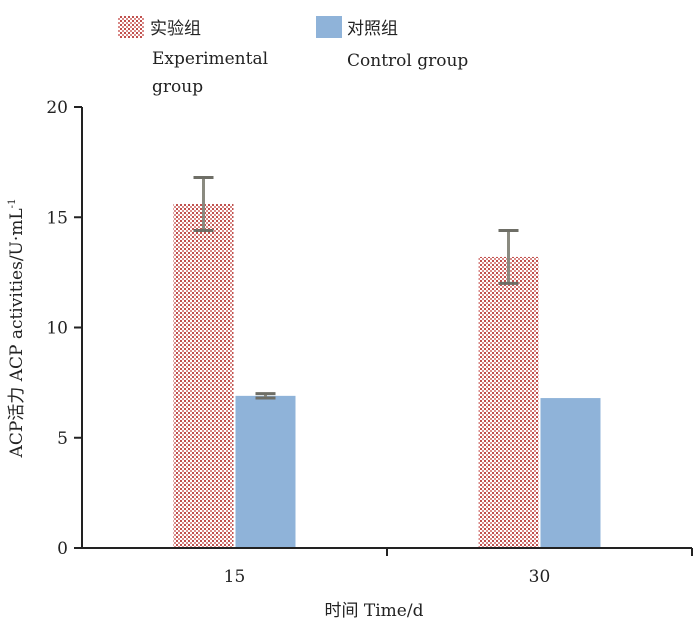 The image size is (700, 624). I want to click on legend-label-experimental-en-2: group, so click(177, 87).